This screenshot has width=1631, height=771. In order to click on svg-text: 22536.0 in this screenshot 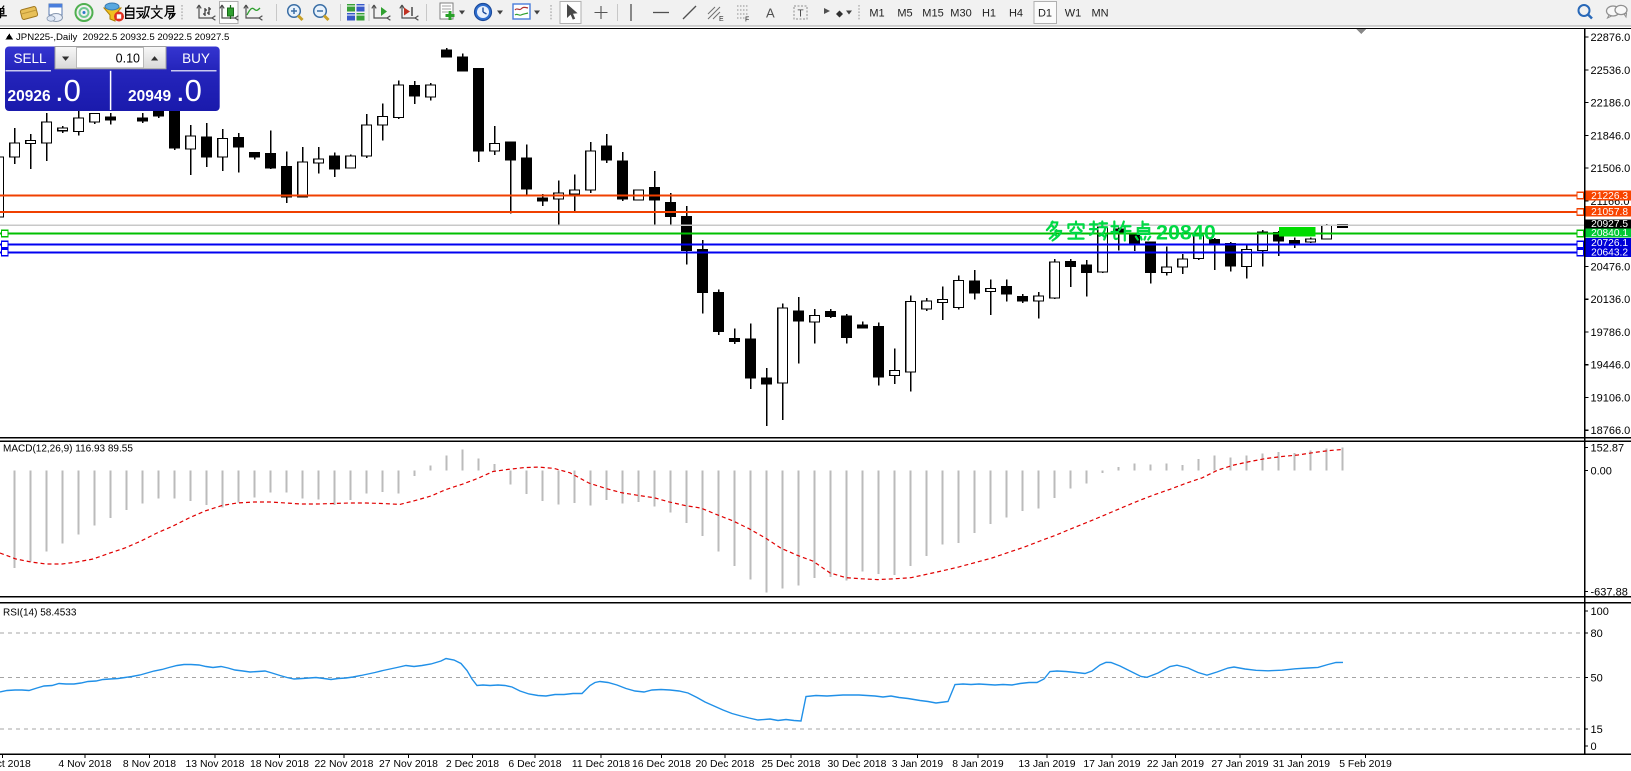, I will do `click(1611, 71)`.